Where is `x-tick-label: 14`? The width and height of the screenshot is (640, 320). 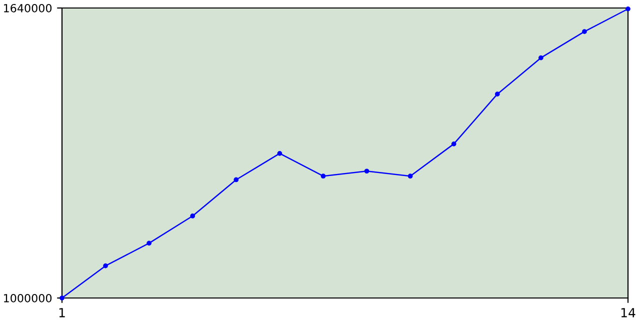 x-tick-label: 14 is located at coordinates (628, 313).